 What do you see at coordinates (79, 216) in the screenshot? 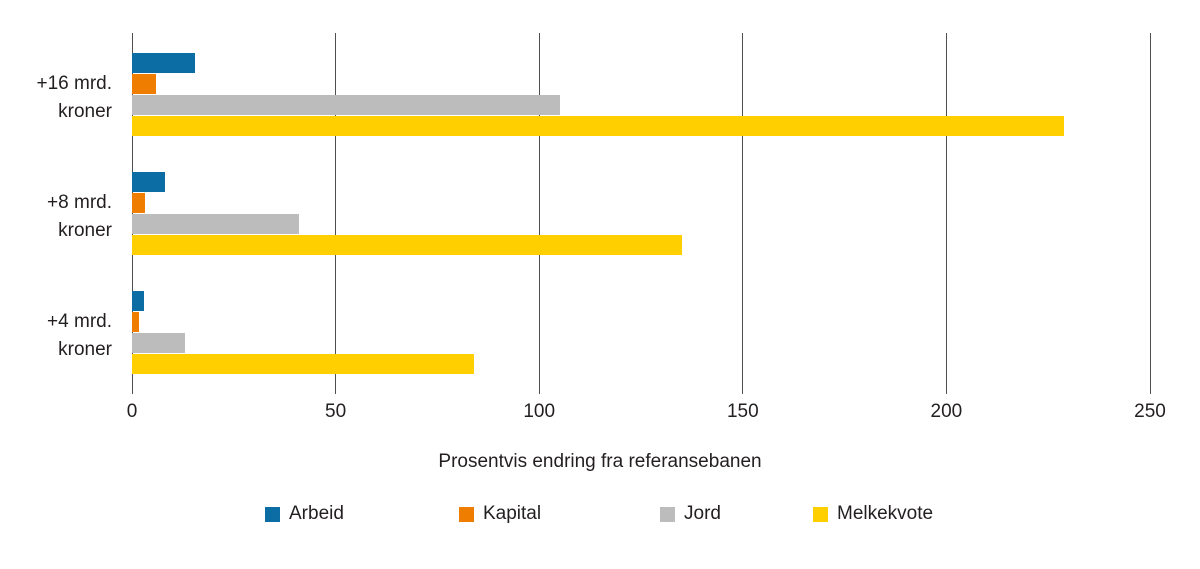
I see `category-label-2: +8 mrd. kroner` at bounding box center [79, 216].